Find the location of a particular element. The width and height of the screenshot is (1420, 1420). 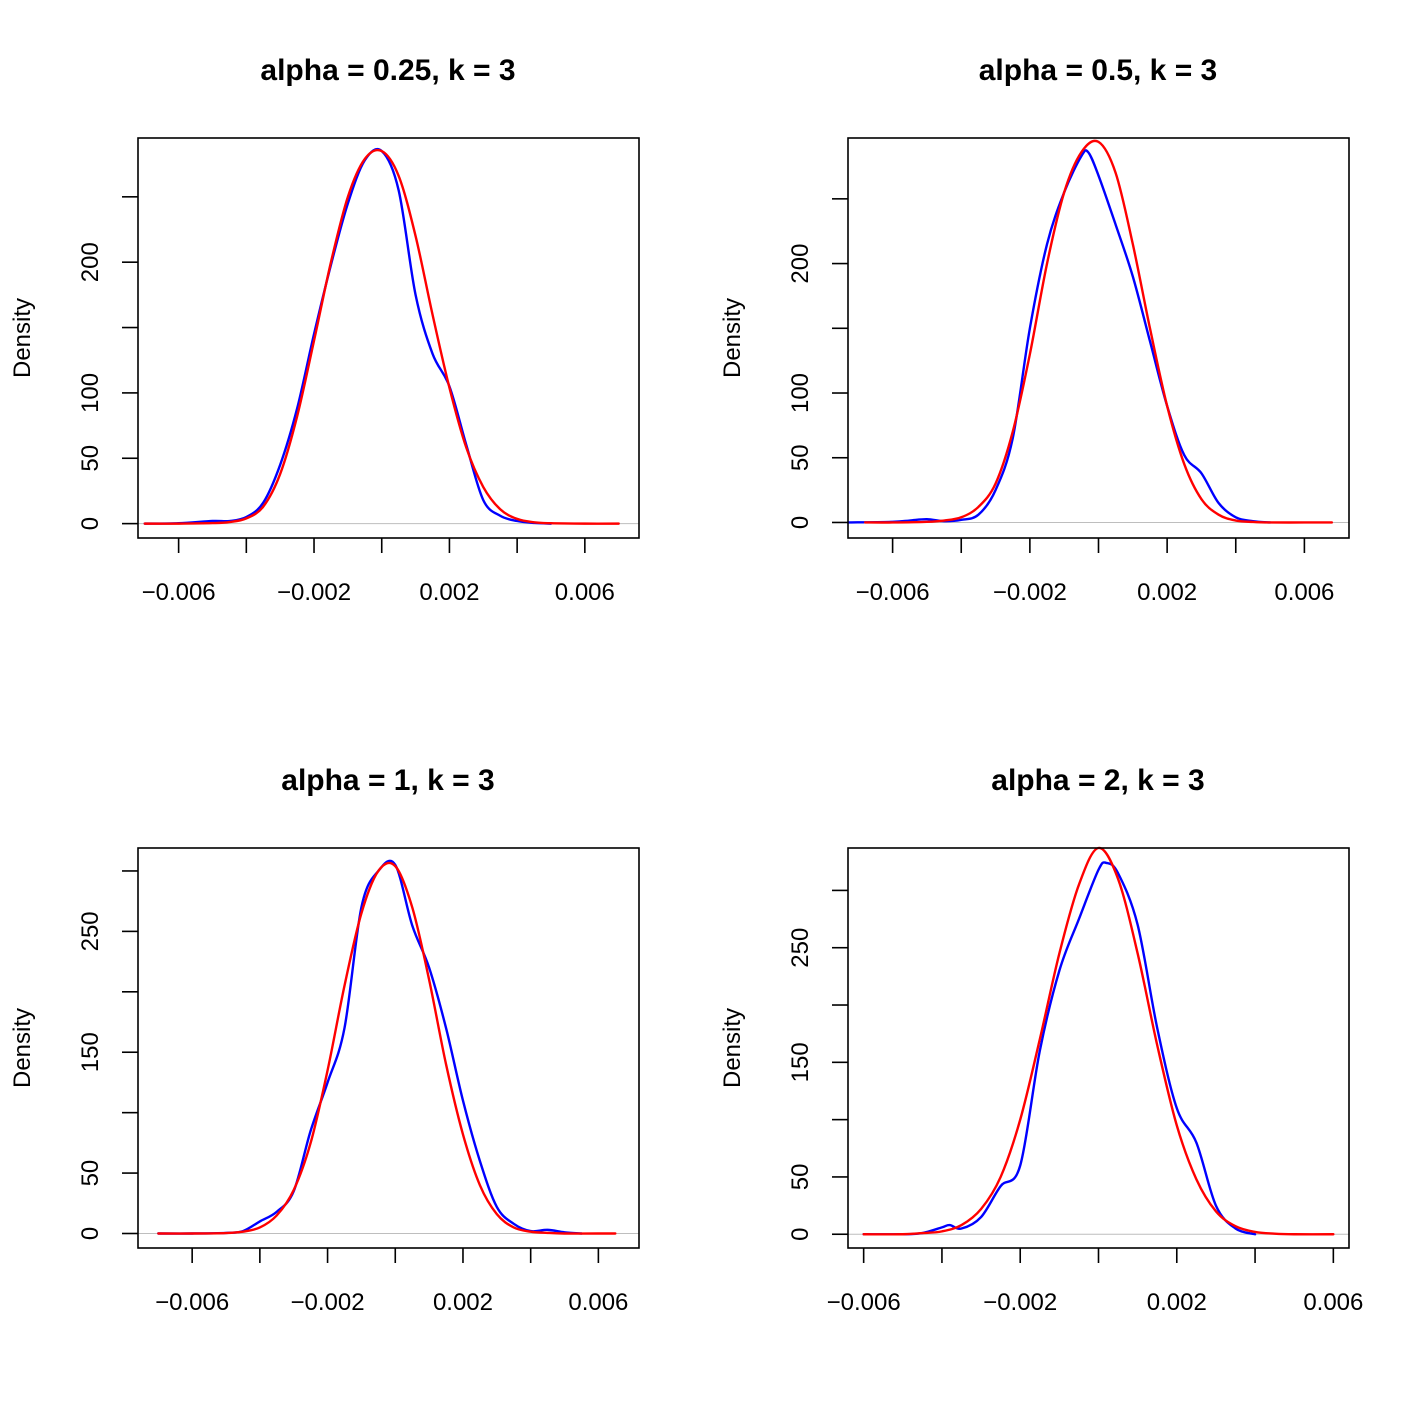

chart-title: alpha = 0.25, k = 3 is located at coordinates (387, 70).